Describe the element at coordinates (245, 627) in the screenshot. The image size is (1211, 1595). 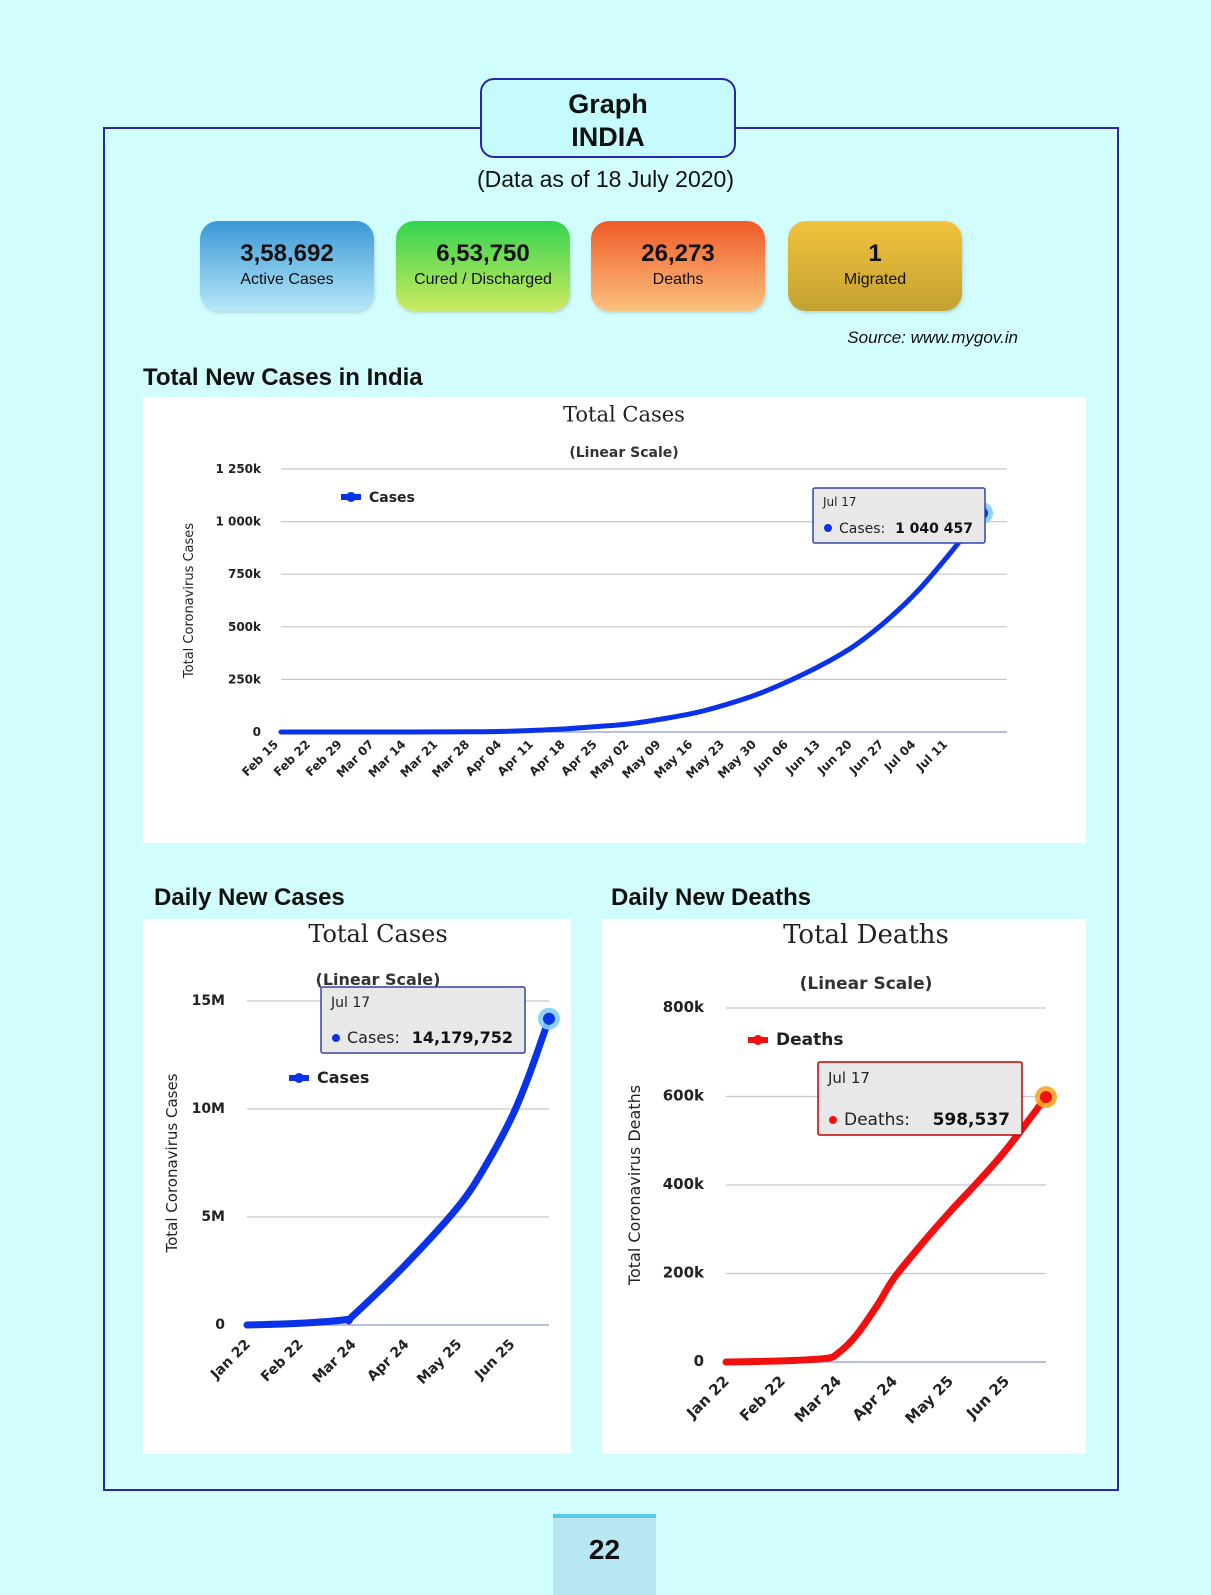
I see `y-tick-label: 500k` at that location.